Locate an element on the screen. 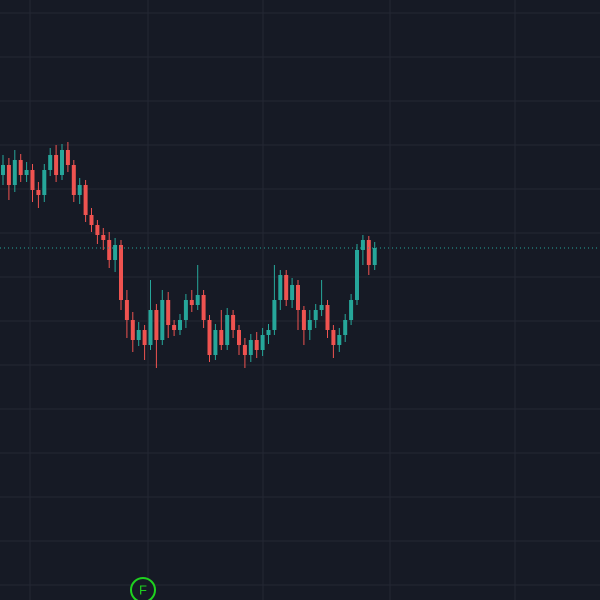 The width and height of the screenshot is (600, 600). event-marker: F is located at coordinates (143, 588).